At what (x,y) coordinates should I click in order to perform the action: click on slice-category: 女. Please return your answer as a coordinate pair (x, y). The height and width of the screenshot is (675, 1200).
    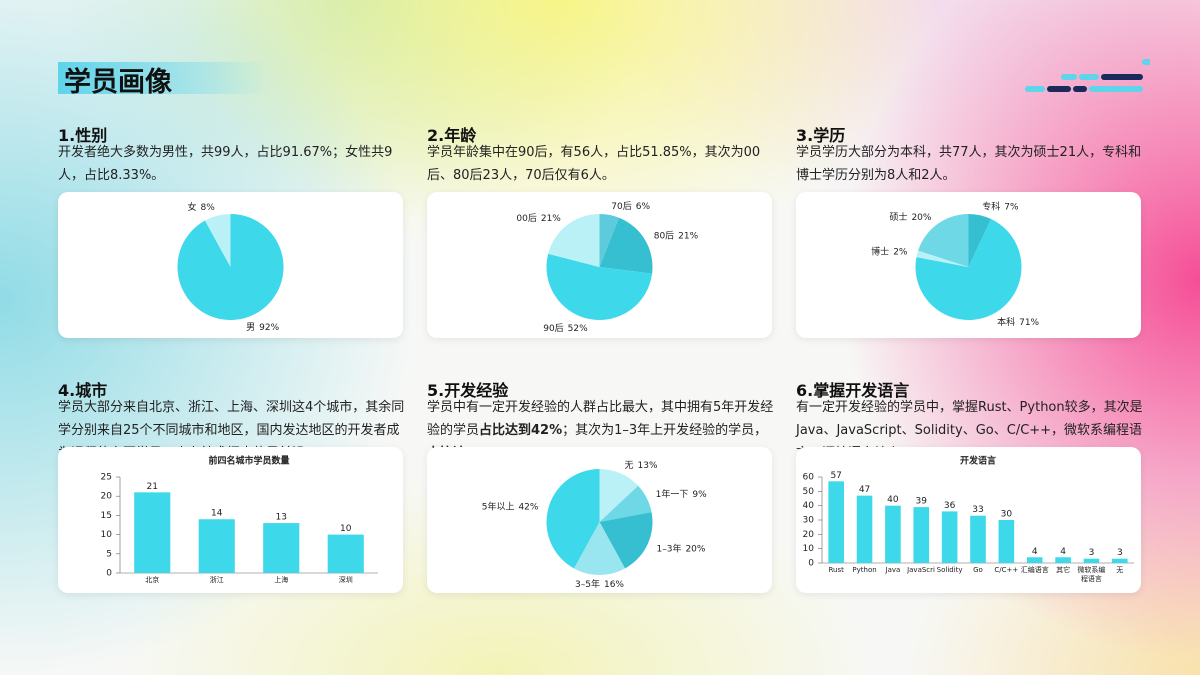
    Looking at the image, I should click on (192, 206).